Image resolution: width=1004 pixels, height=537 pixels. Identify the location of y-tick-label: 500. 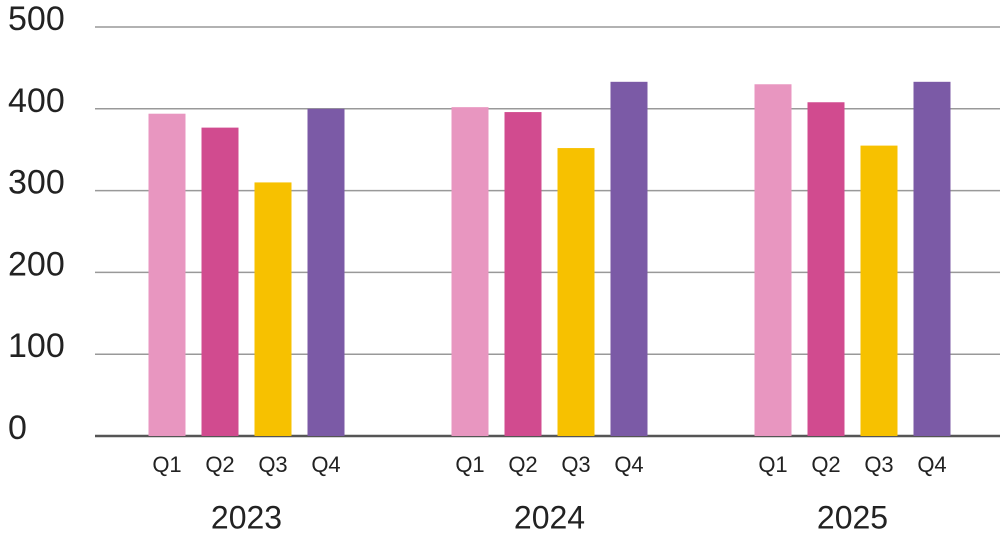
(36, 19).